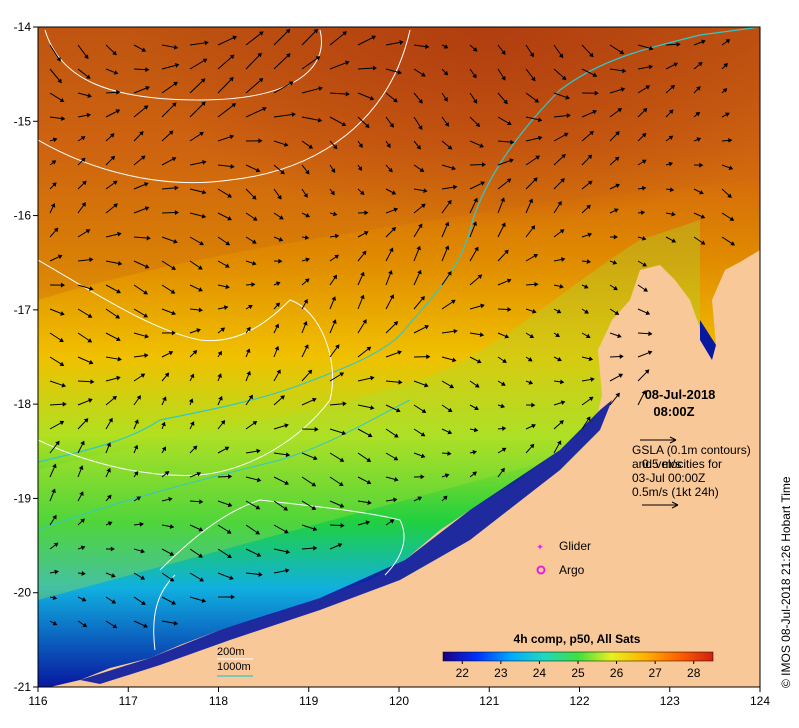 The height and width of the screenshot is (728, 799). Describe the element at coordinates (670, 701) in the screenshot. I see `lon-tick-label: 123` at that location.